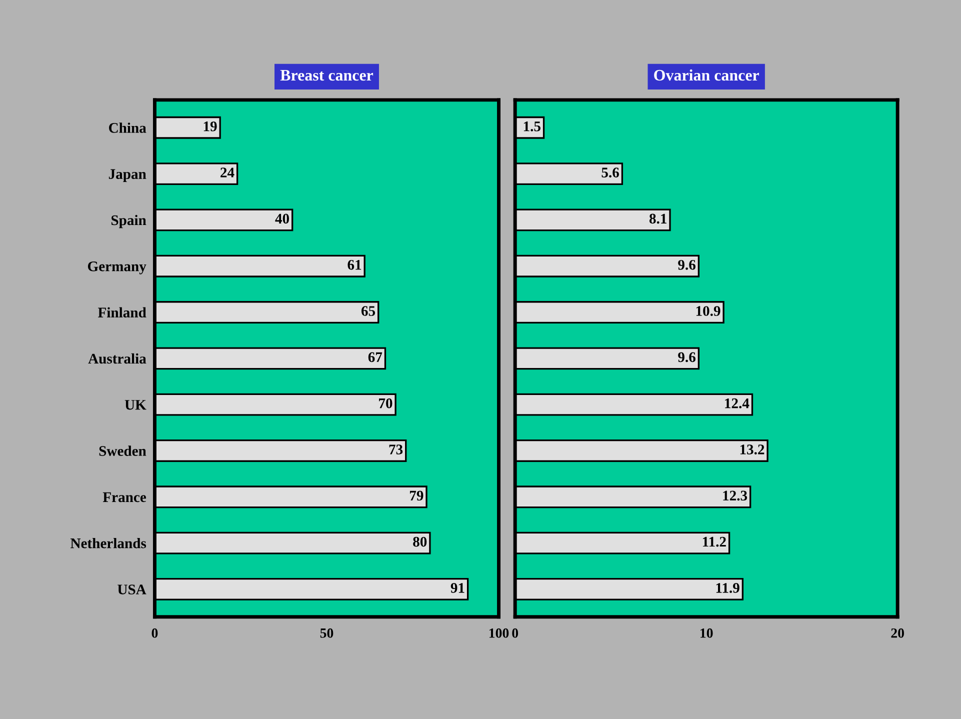 Image resolution: width=961 pixels, height=719 pixels. I want to click on data-label: 40, so click(282, 219).